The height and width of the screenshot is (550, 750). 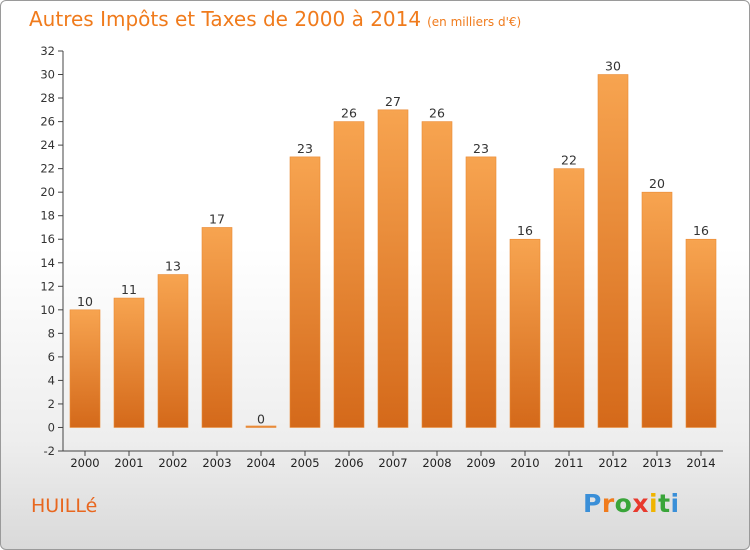 What do you see at coordinates (47, 169) in the screenshot?
I see `y-tick-label: 22` at bounding box center [47, 169].